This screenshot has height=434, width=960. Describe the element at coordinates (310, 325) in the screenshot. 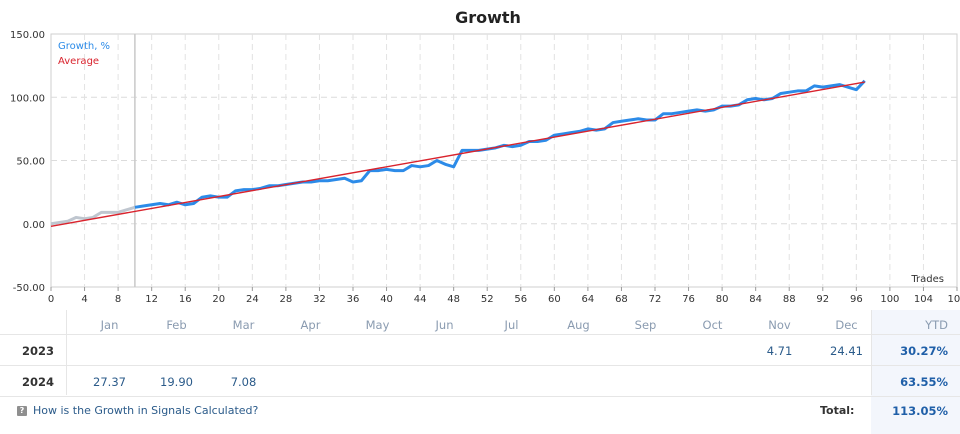

I see `month-header-apr: Apr` at that location.